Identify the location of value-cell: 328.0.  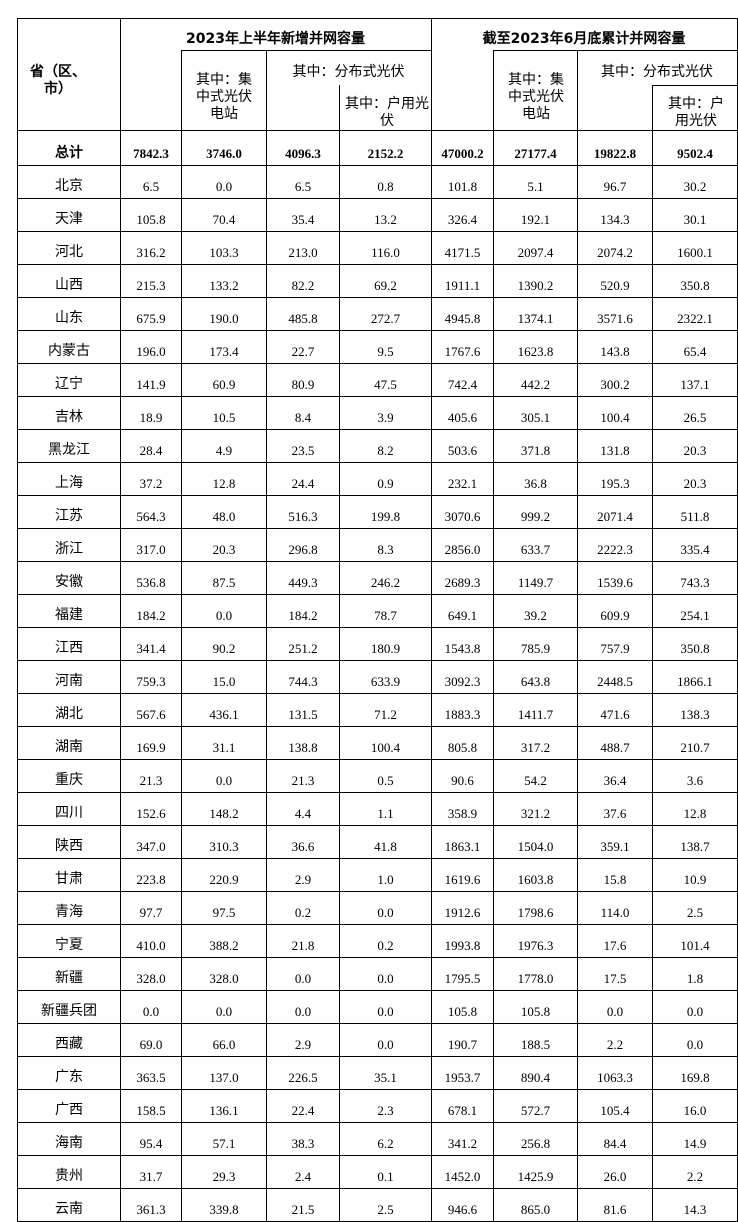
(151, 974).